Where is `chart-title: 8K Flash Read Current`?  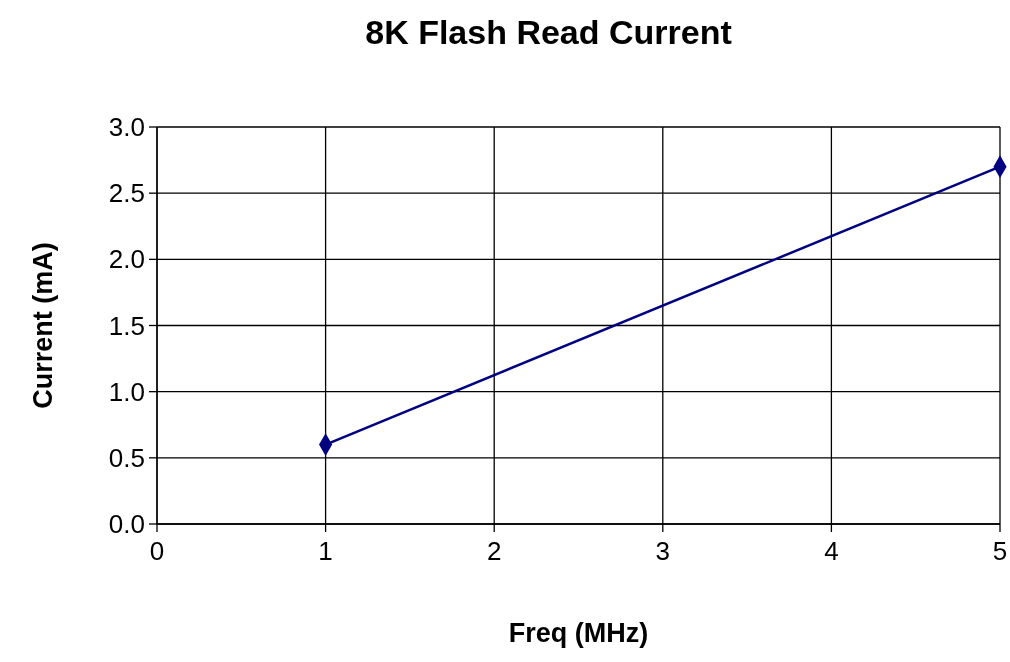 chart-title: 8K Flash Read Current is located at coordinates (548, 32).